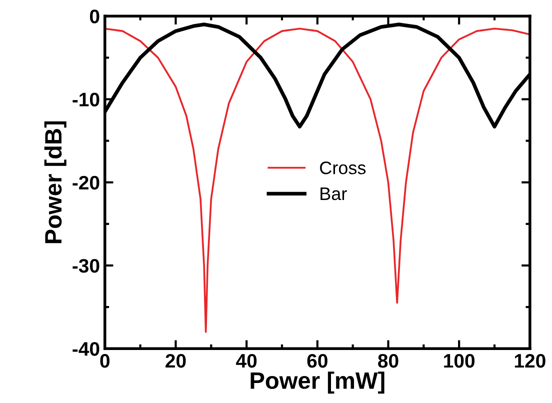 This screenshot has height=403, width=552. I want to click on y-axis-title: Power [dB], so click(55, 182).